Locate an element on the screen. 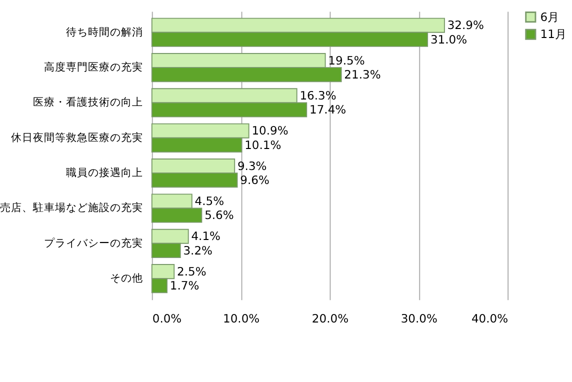 Image resolution: width=572 pixels, height=382 pixels. y-tick-label: 職員の接遇向上 is located at coordinates (104, 172).